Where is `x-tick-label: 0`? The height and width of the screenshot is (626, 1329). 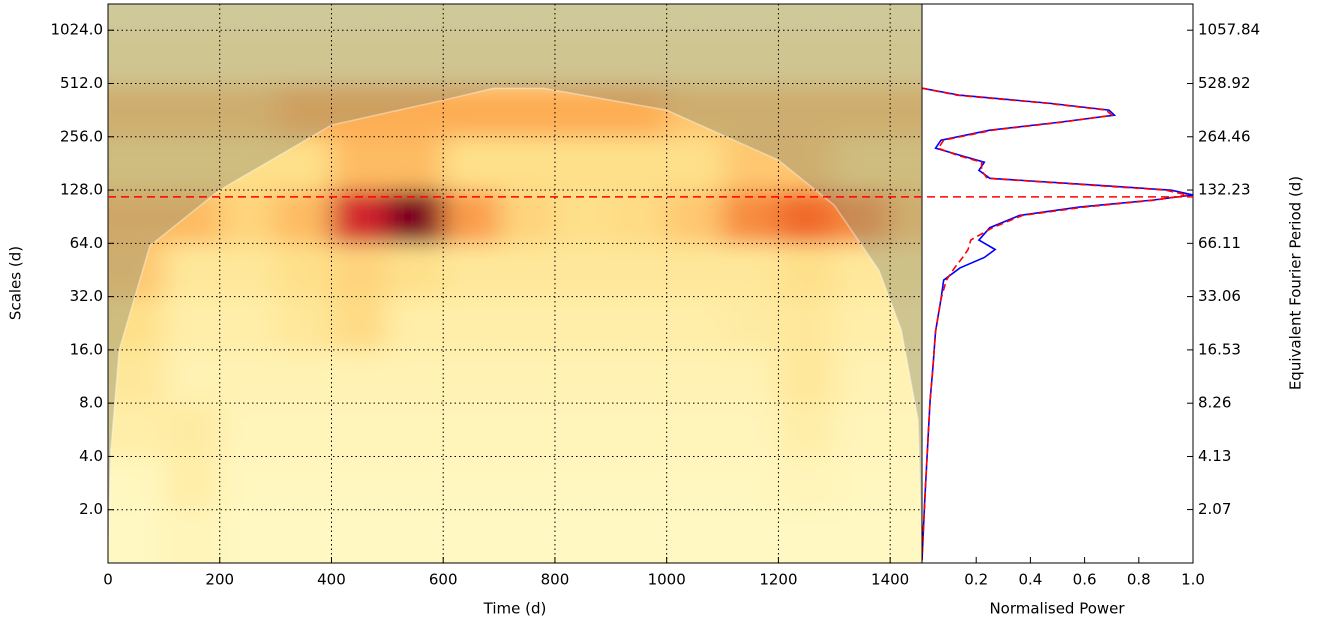 x-tick-label: 0 is located at coordinates (108, 580).